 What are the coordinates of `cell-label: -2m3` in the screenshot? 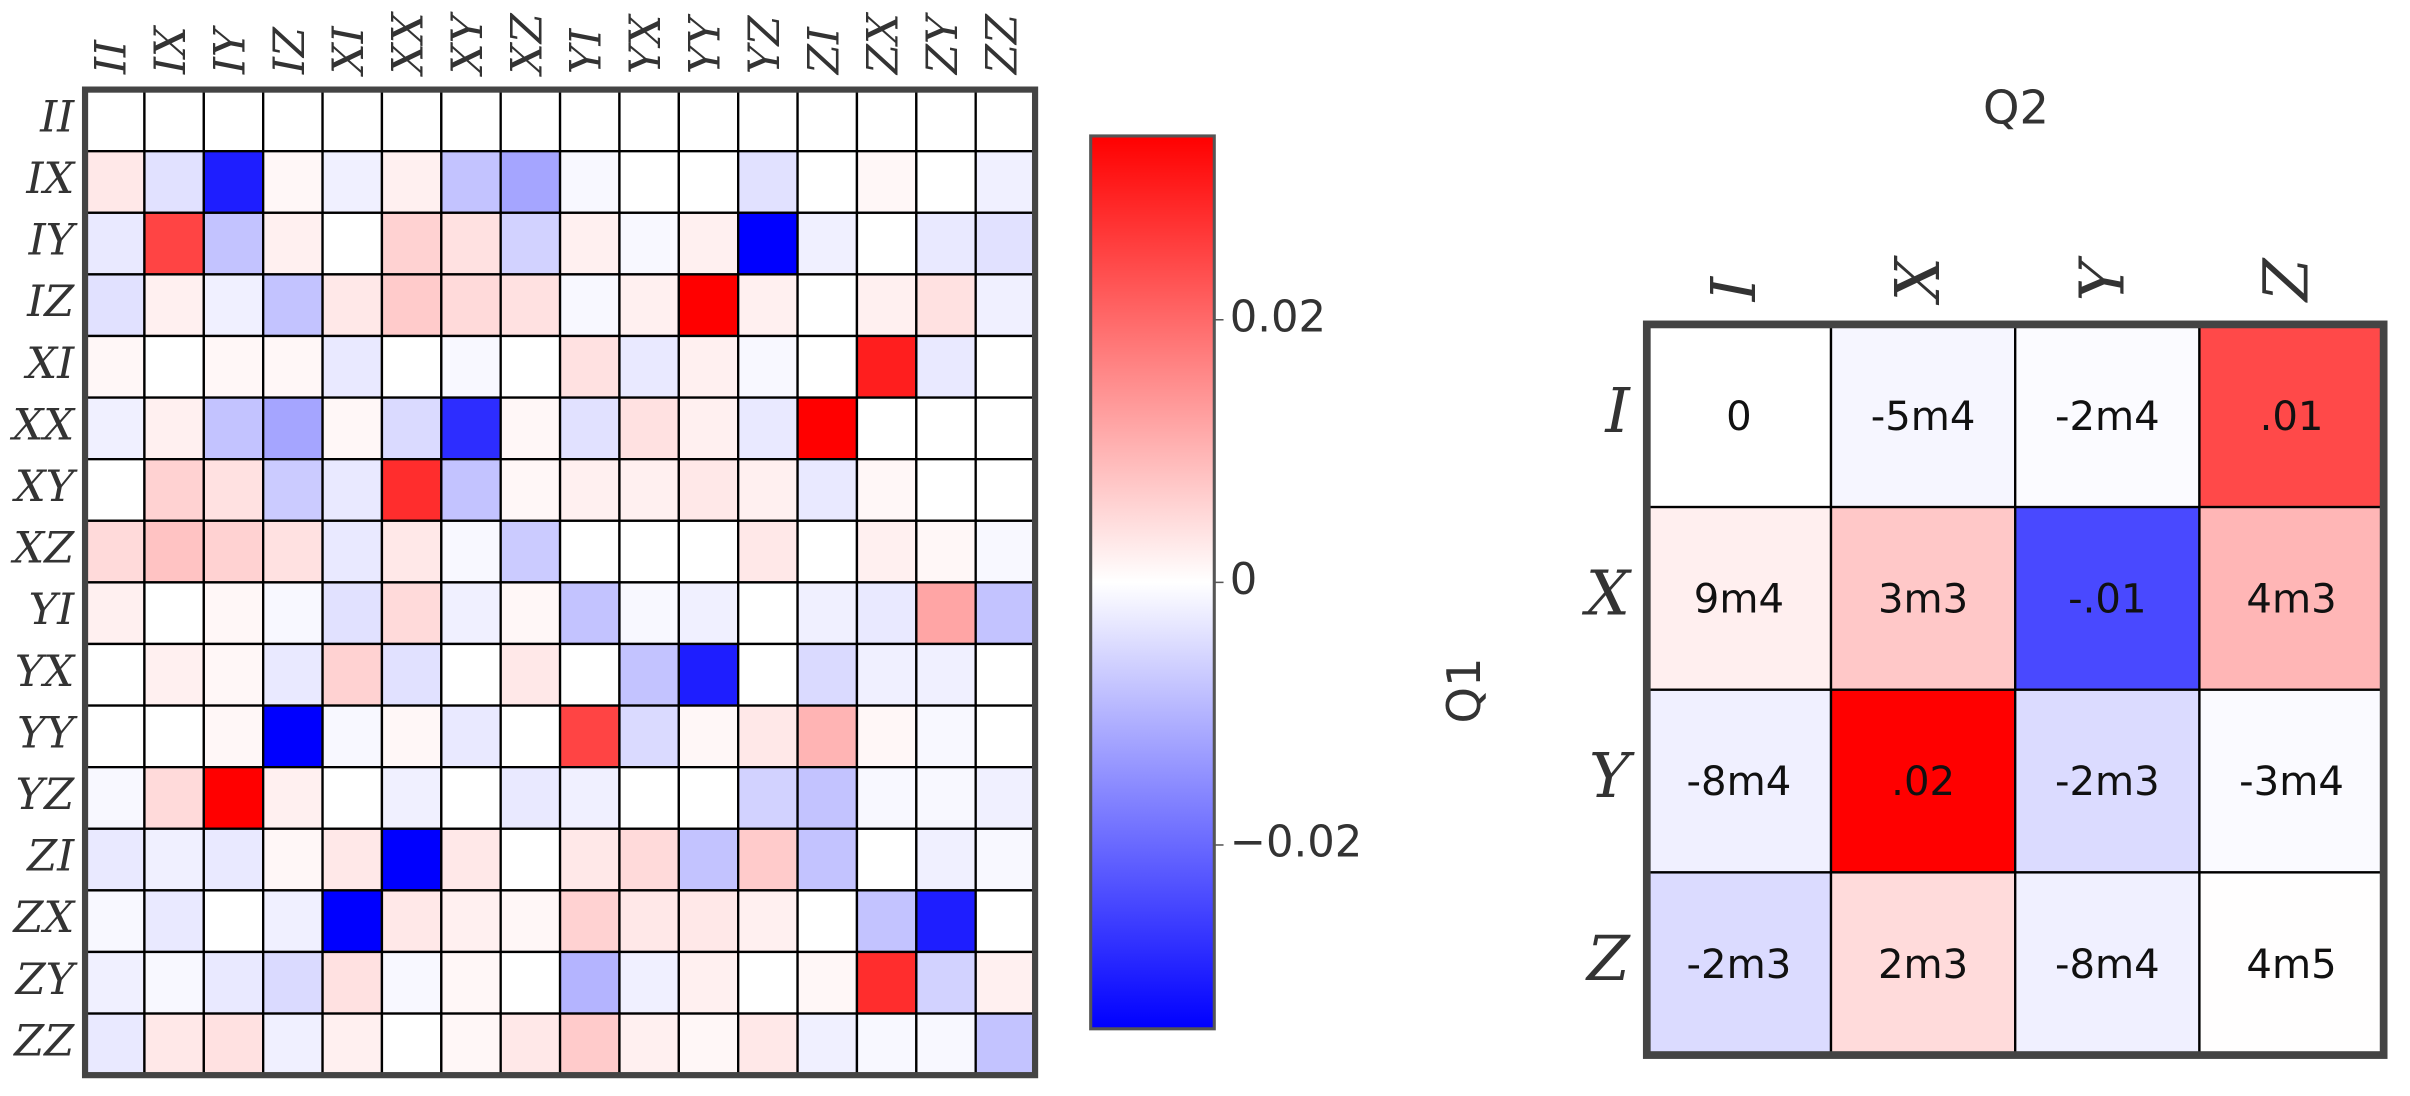 It's located at (2107, 782).